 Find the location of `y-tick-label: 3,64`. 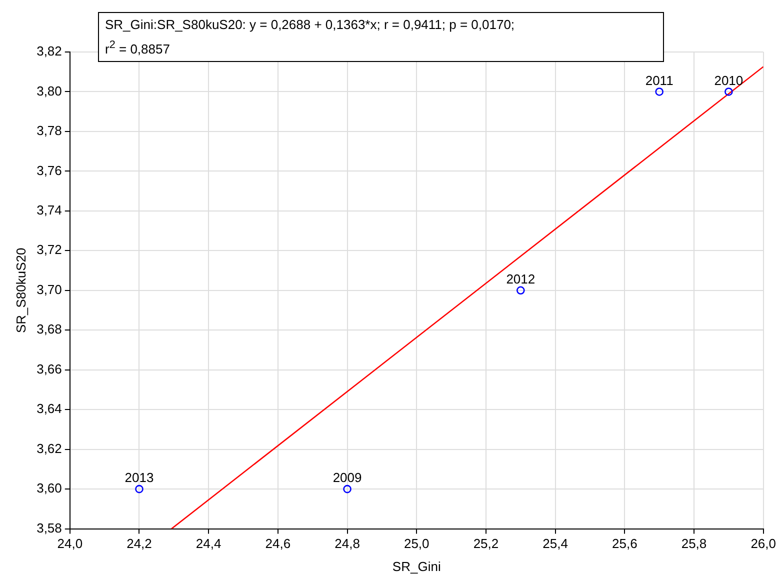

y-tick-label: 3,64 is located at coordinates (49, 408).